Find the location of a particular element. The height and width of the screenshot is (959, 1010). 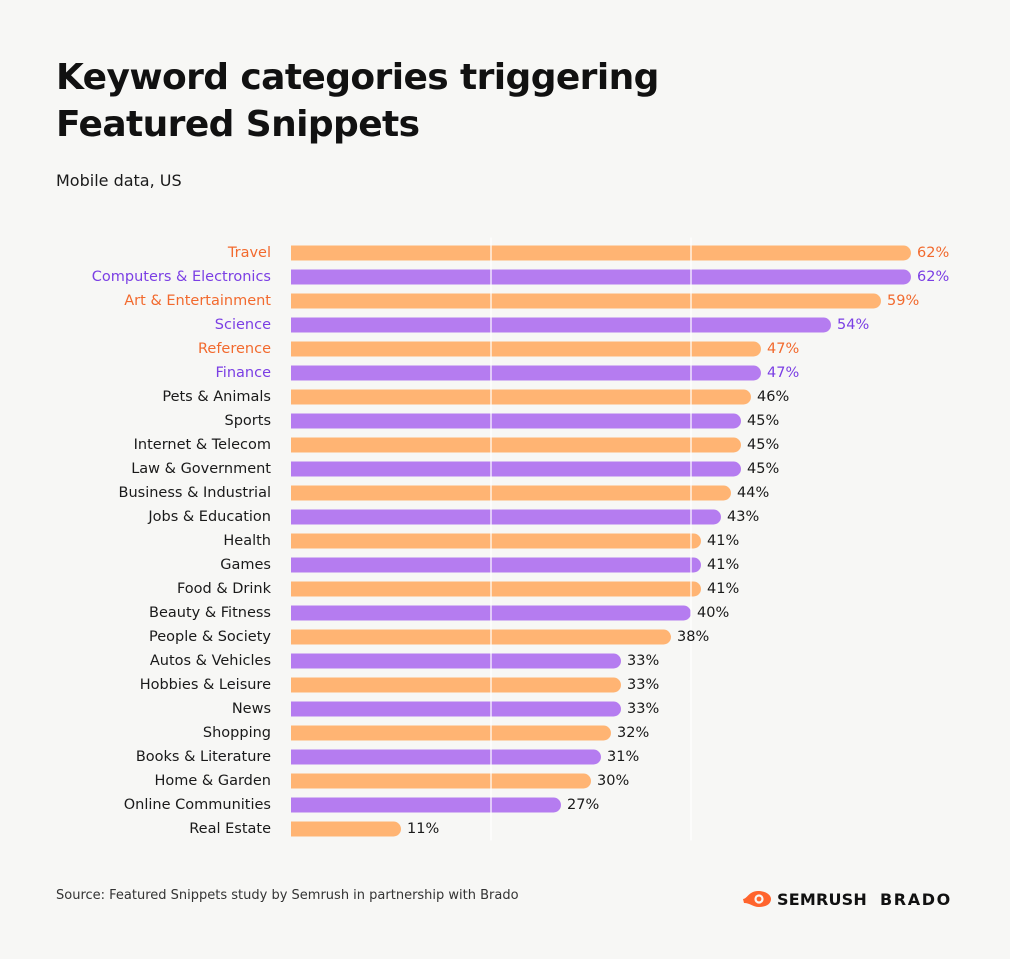

category-label: Online Communities is located at coordinates (197, 805).